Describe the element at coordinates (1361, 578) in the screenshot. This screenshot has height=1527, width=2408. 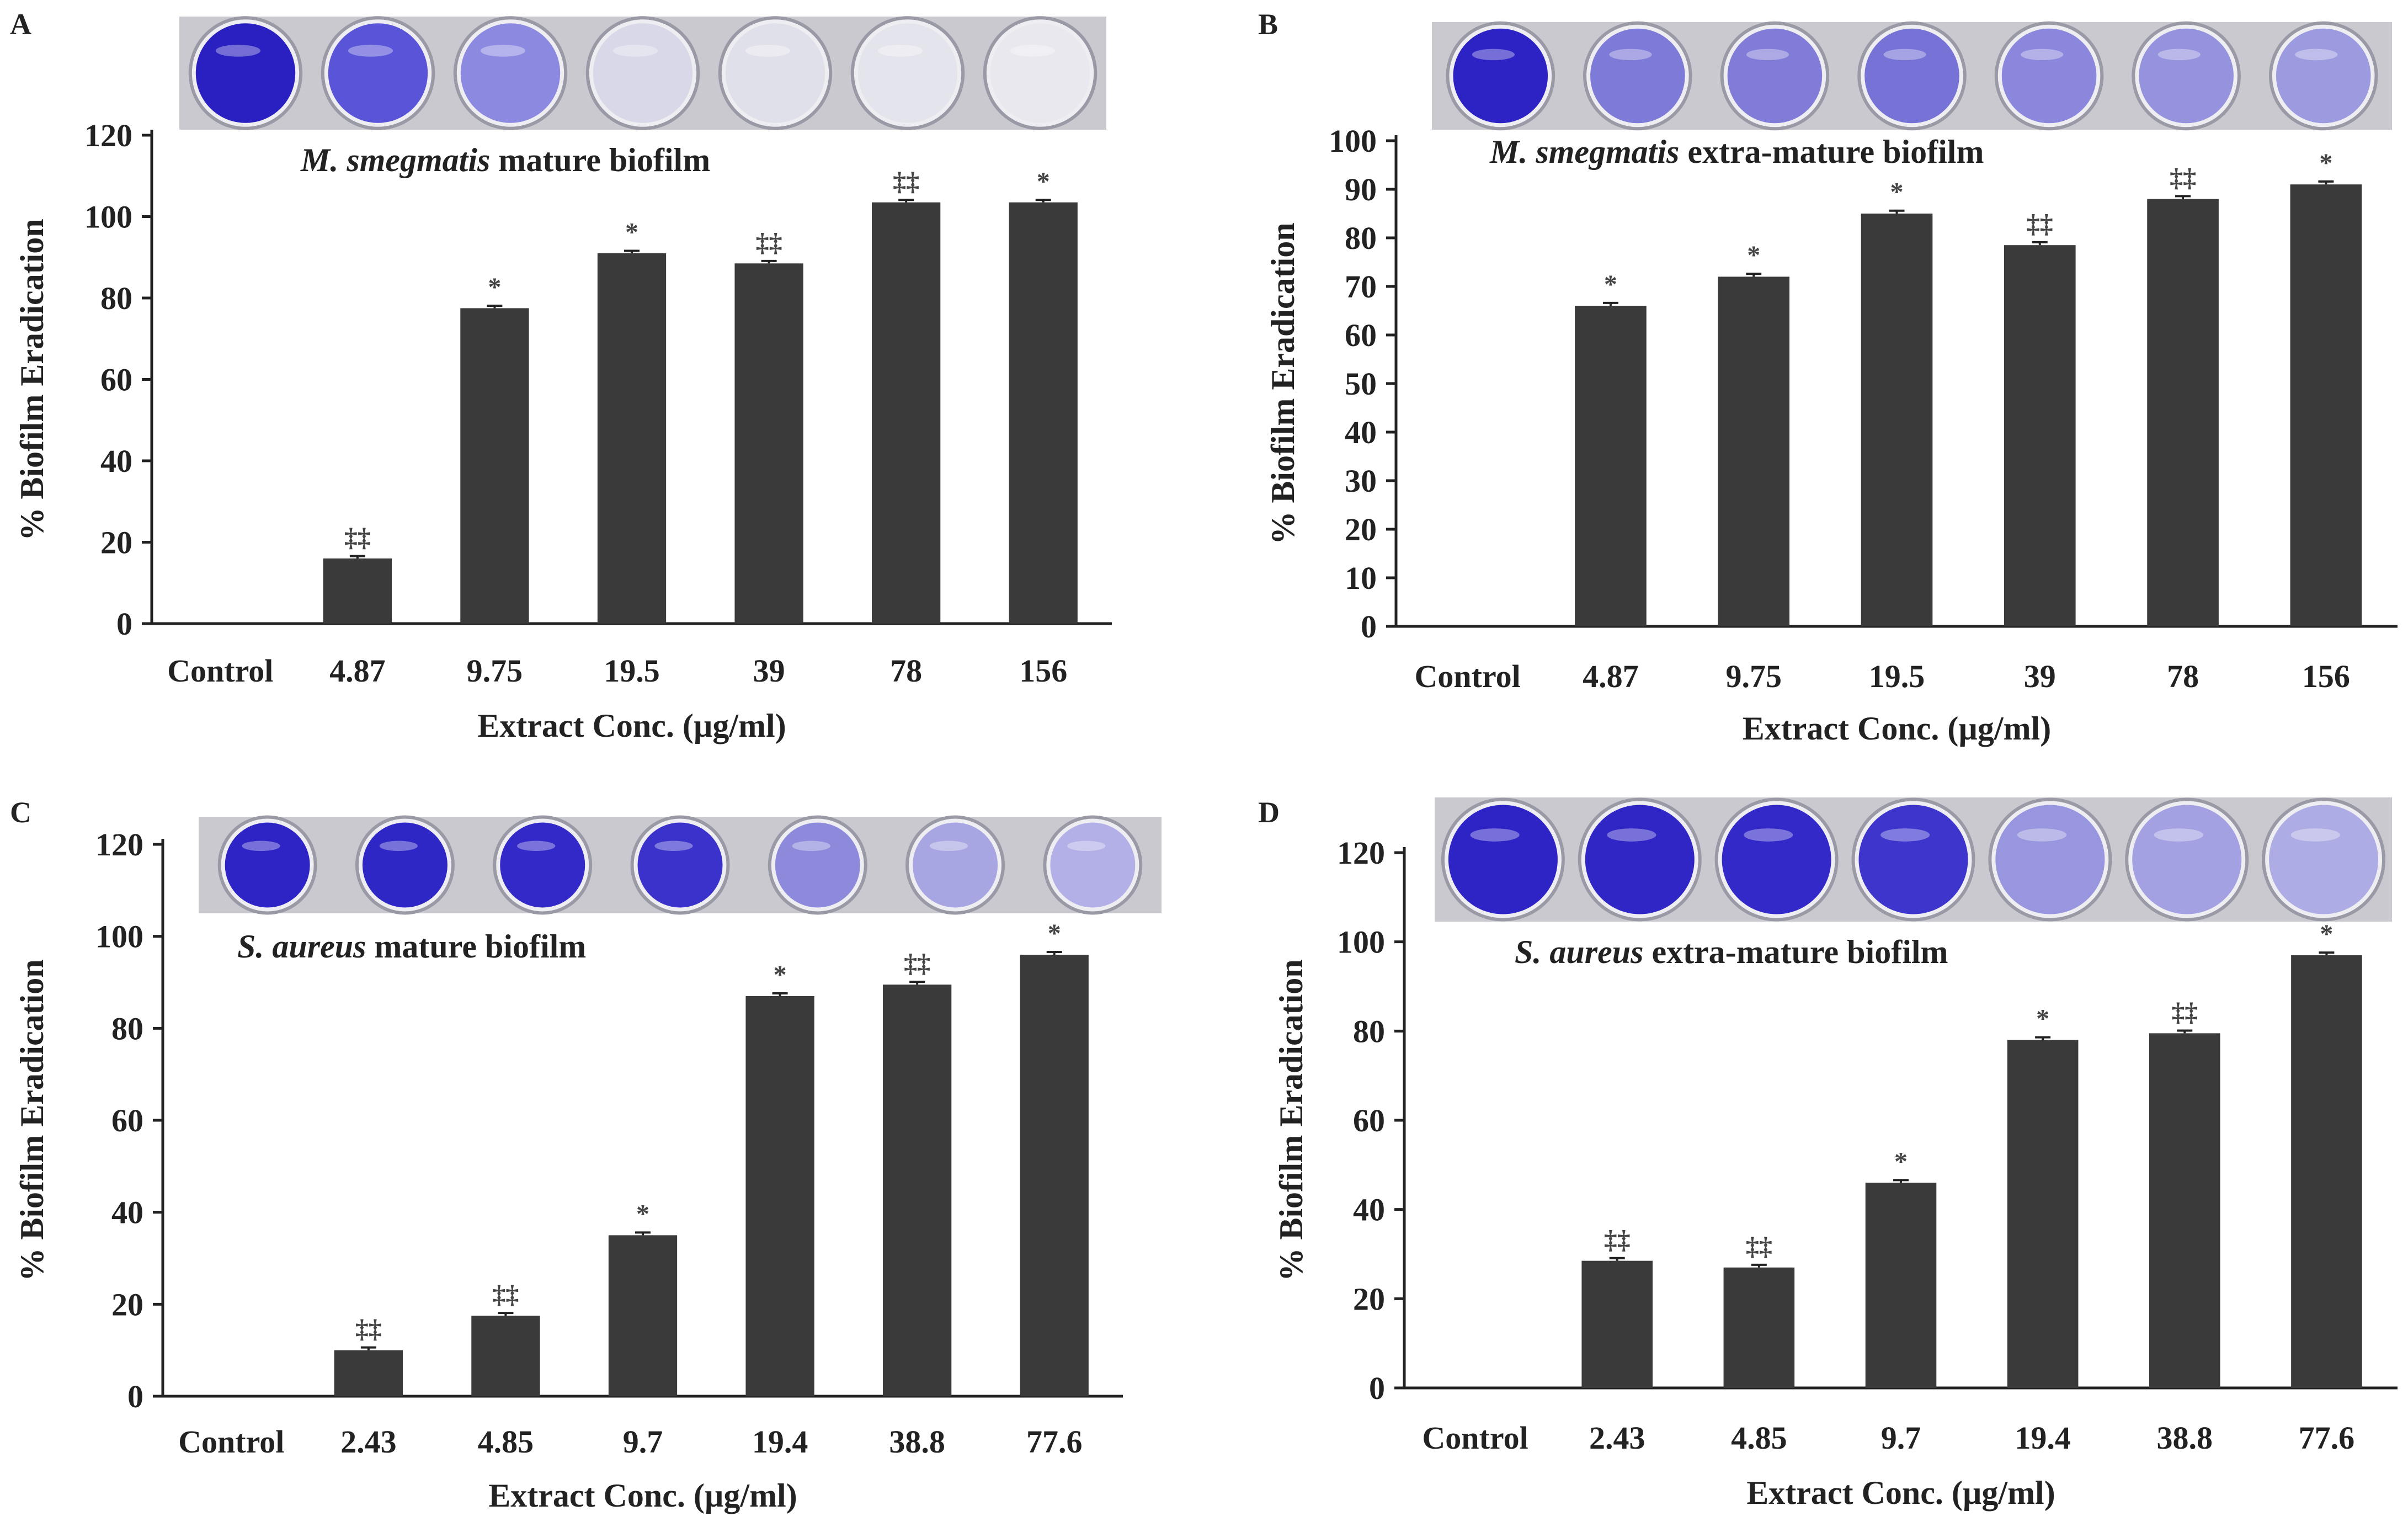
I see `y-tick-label: 10` at that location.